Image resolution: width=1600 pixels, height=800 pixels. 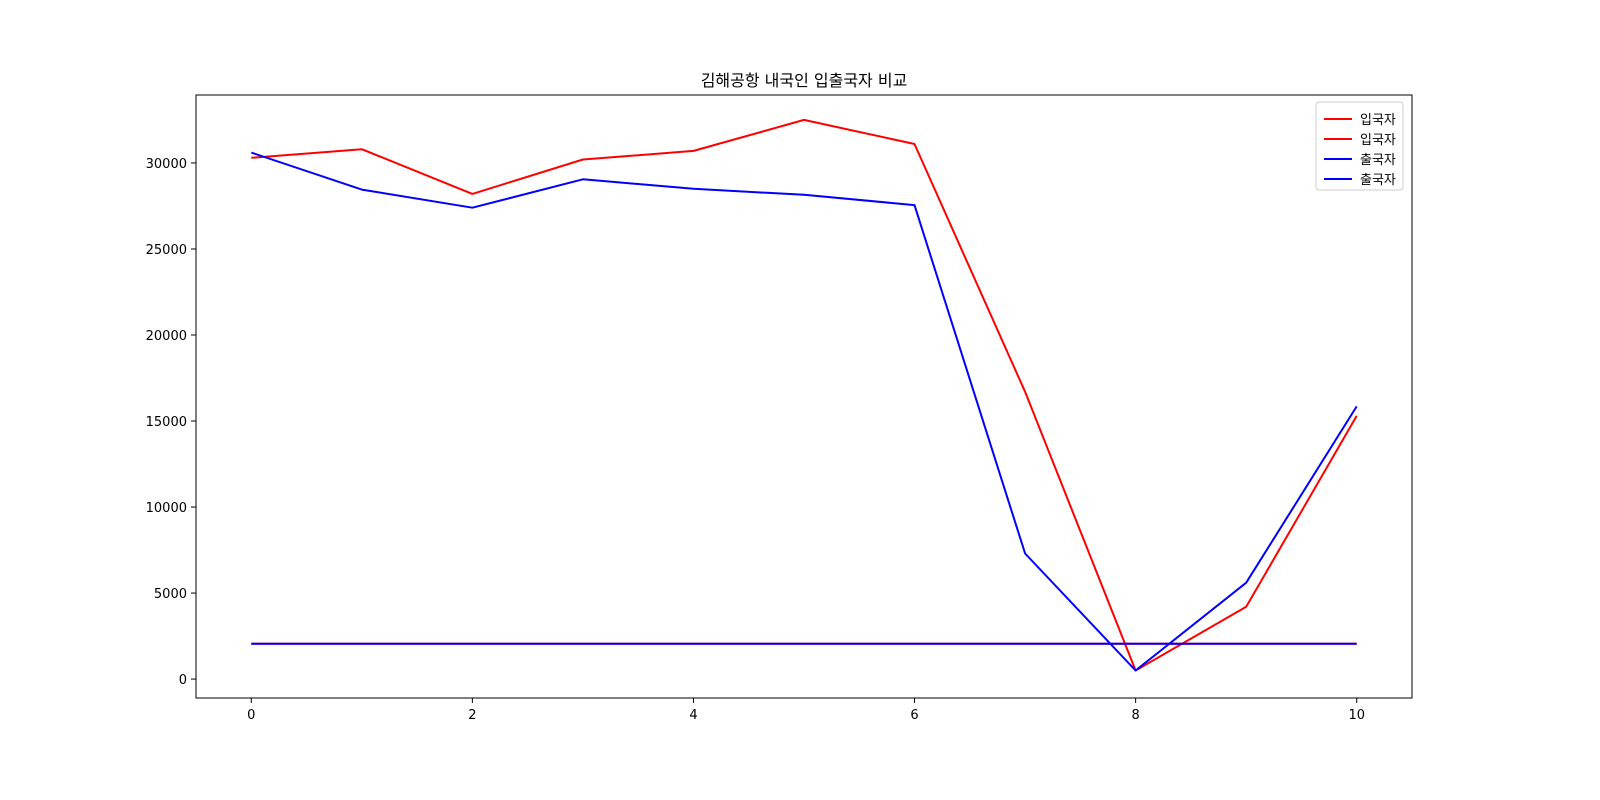 I want to click on y-tick-label: 15000, so click(x=166, y=422).